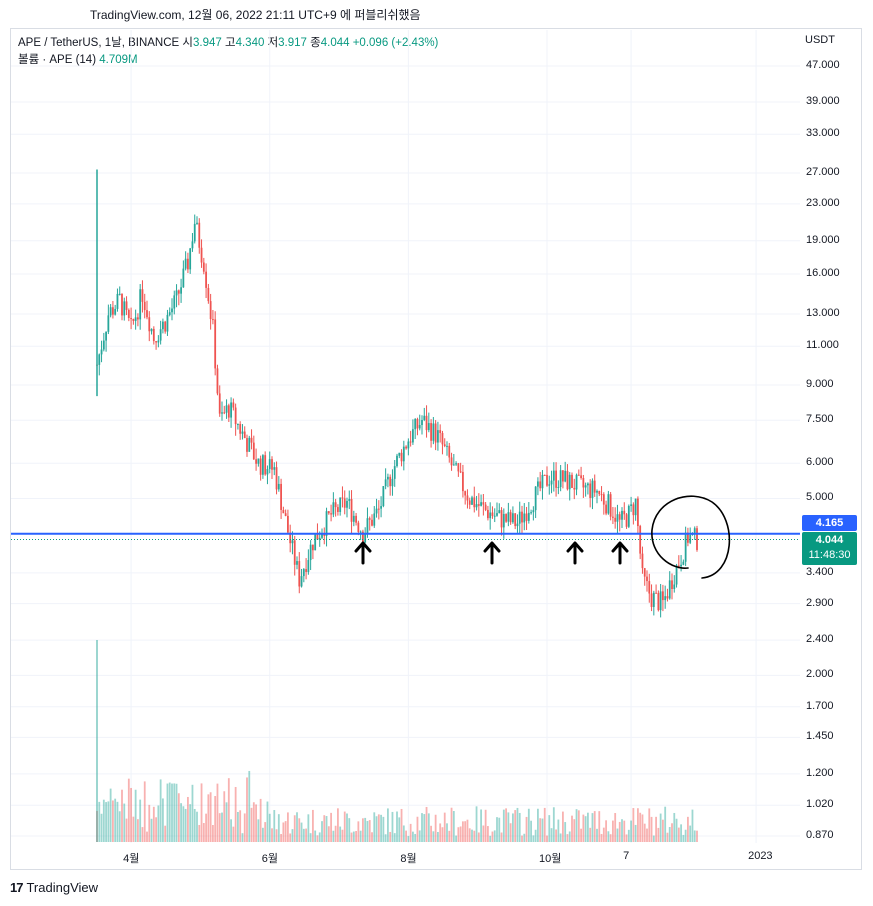  I want to click on currency-label: USDT, so click(820, 40).